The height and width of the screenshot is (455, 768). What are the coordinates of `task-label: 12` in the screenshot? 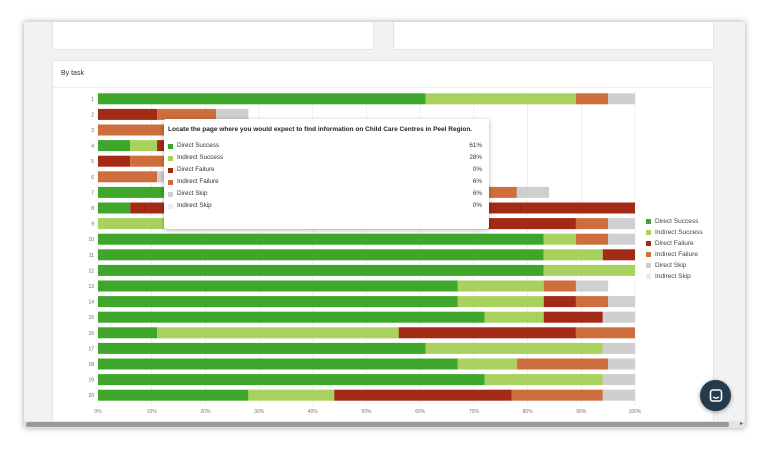 It's located at (91, 271).